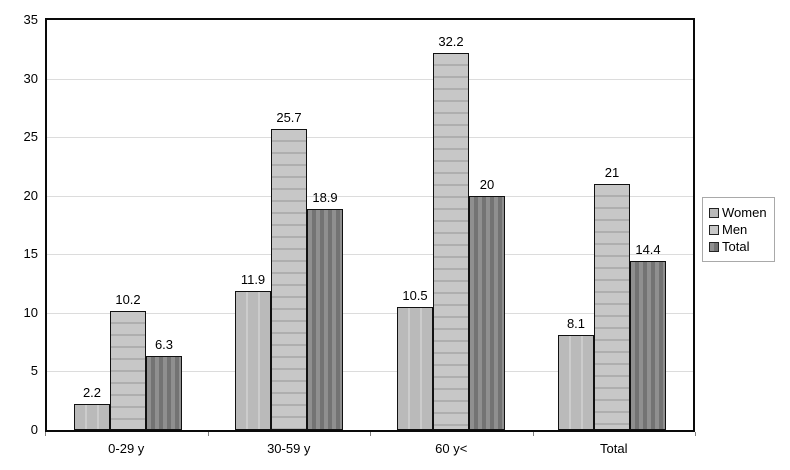 This screenshot has height=470, width=790. Describe the element at coordinates (744, 212) in the screenshot. I see `legend-label-women: Women` at that location.